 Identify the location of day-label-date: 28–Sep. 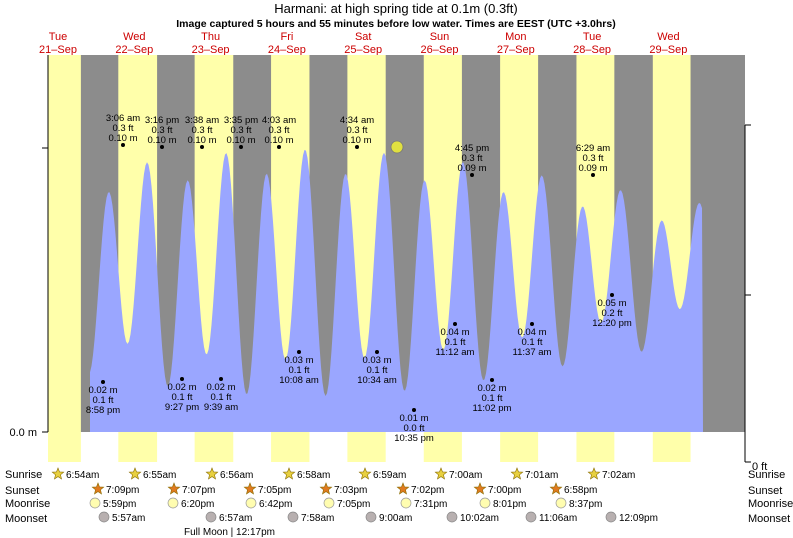
(592, 50).